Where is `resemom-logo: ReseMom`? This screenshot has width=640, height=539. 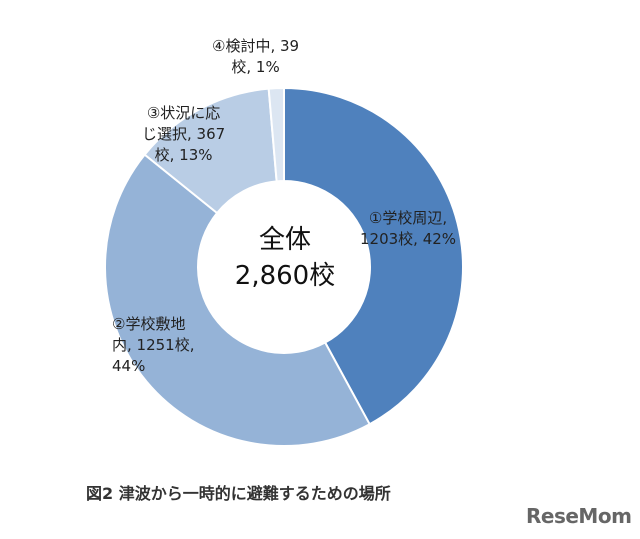
resemom-logo: ReseMom is located at coordinates (579, 516).